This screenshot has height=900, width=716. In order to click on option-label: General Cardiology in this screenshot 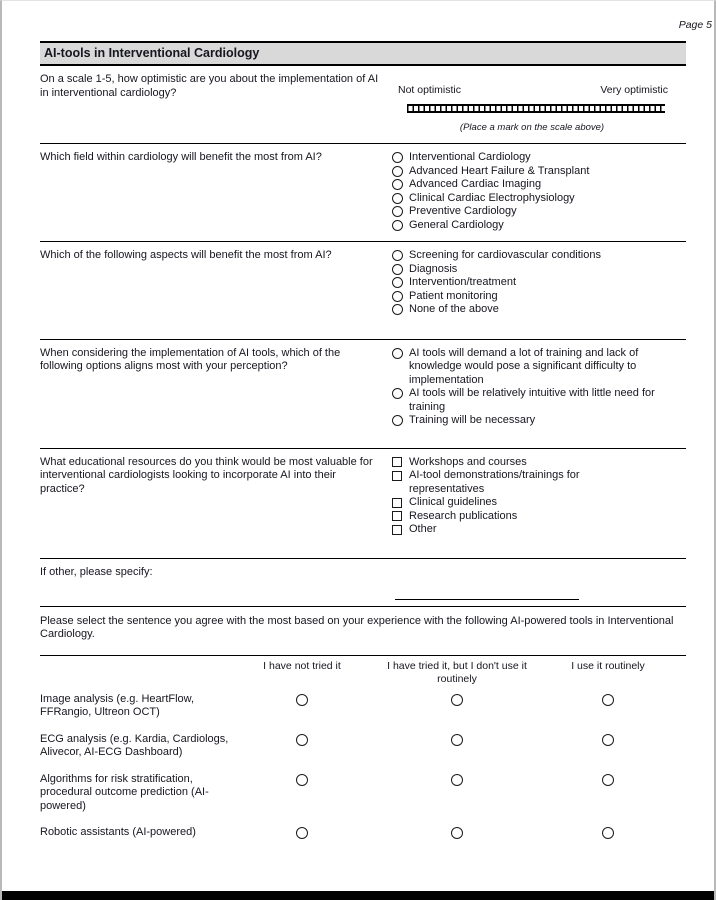, I will do `click(456, 224)`.